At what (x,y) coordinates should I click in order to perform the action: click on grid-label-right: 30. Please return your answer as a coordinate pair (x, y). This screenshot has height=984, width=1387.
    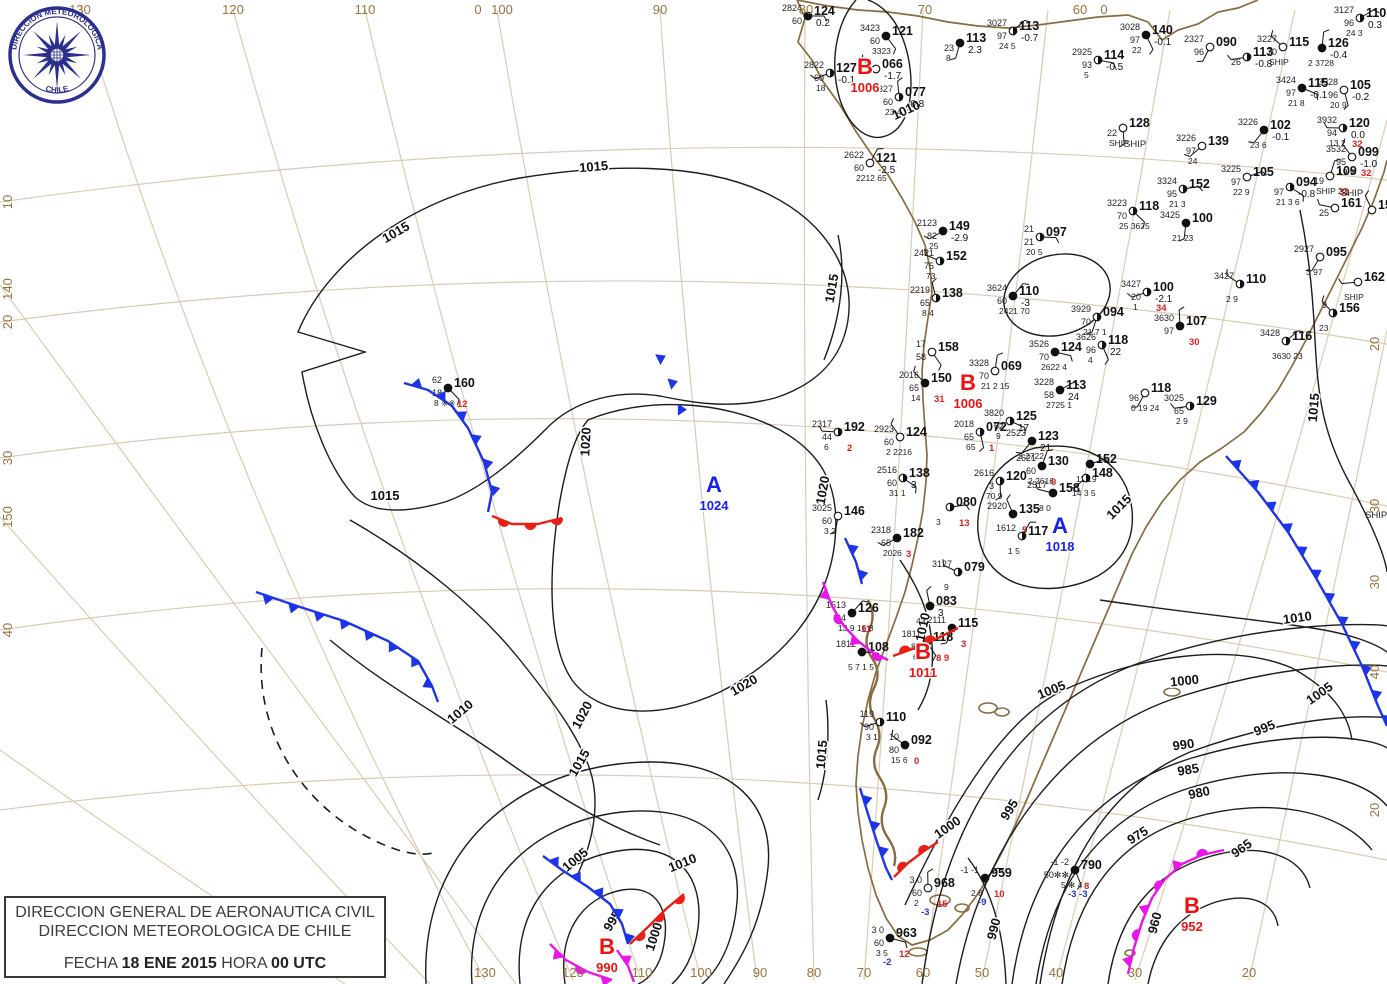
    Looking at the image, I should click on (1374, 582).